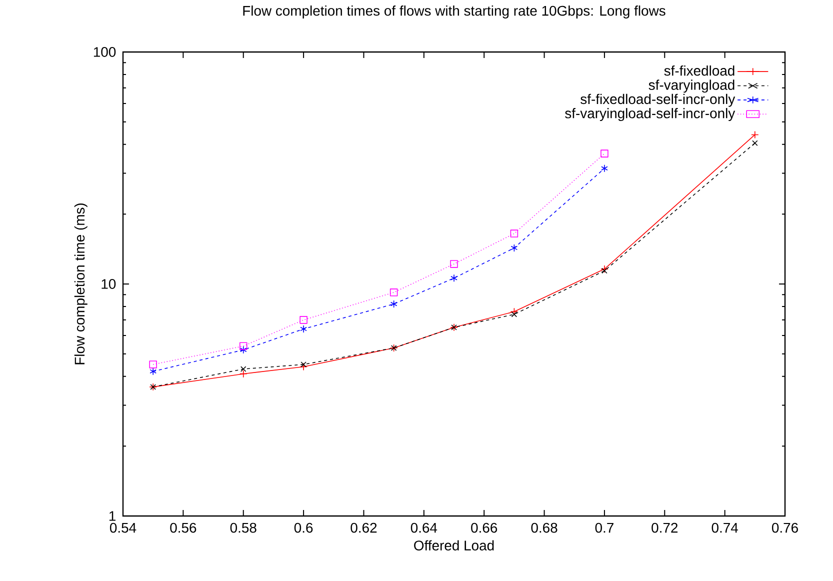 Image resolution: width=833 pixels, height=581 pixels. What do you see at coordinates (665, 527) in the screenshot?
I see `x-tick-label: 0.72` at bounding box center [665, 527].